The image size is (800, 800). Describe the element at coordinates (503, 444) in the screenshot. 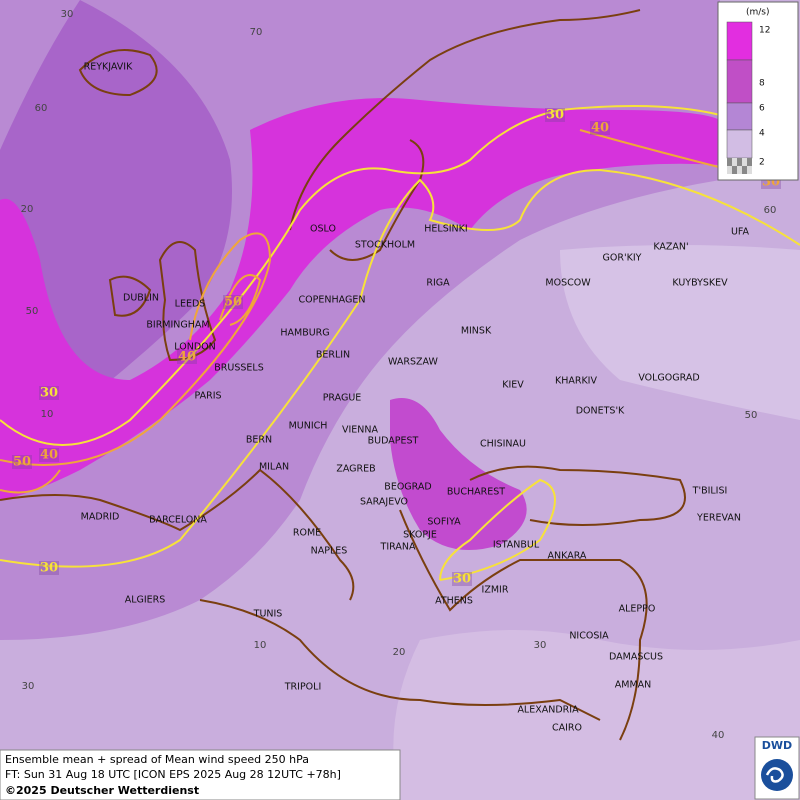

I see `city-label: CHISINAU` at that location.